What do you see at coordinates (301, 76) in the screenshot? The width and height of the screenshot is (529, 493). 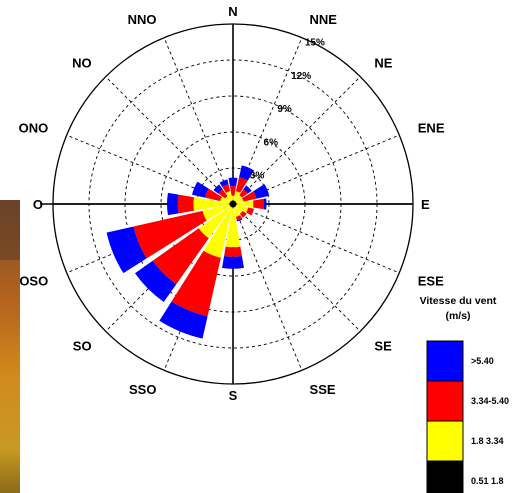 I see `ring-label-3: 12%` at bounding box center [301, 76].